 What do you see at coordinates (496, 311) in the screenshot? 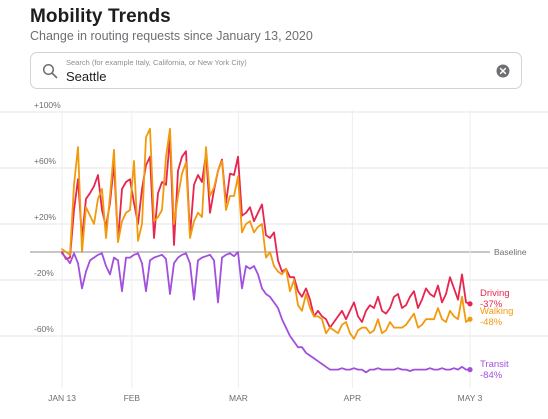
I see `series-name-walking: Walking` at bounding box center [496, 311].